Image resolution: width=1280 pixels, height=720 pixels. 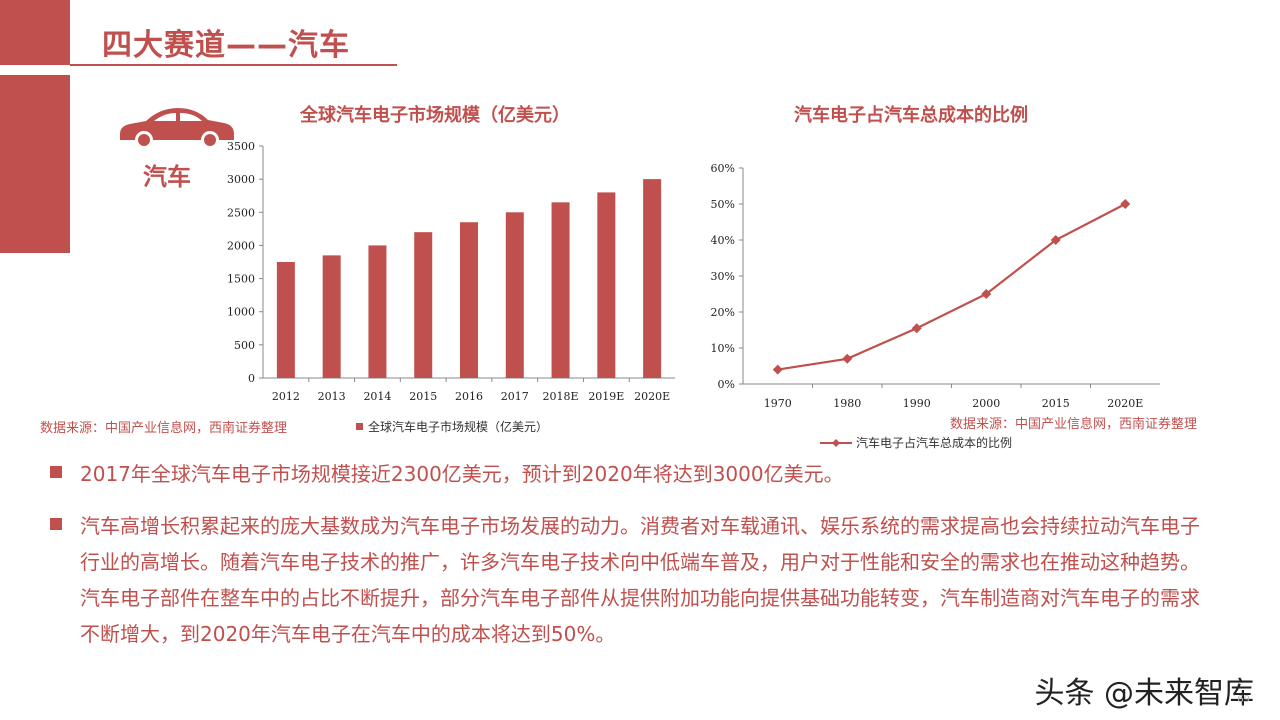 What do you see at coordinates (1144, 693) in the screenshot?
I see `watermark: 头条 @未来智库` at bounding box center [1144, 693].